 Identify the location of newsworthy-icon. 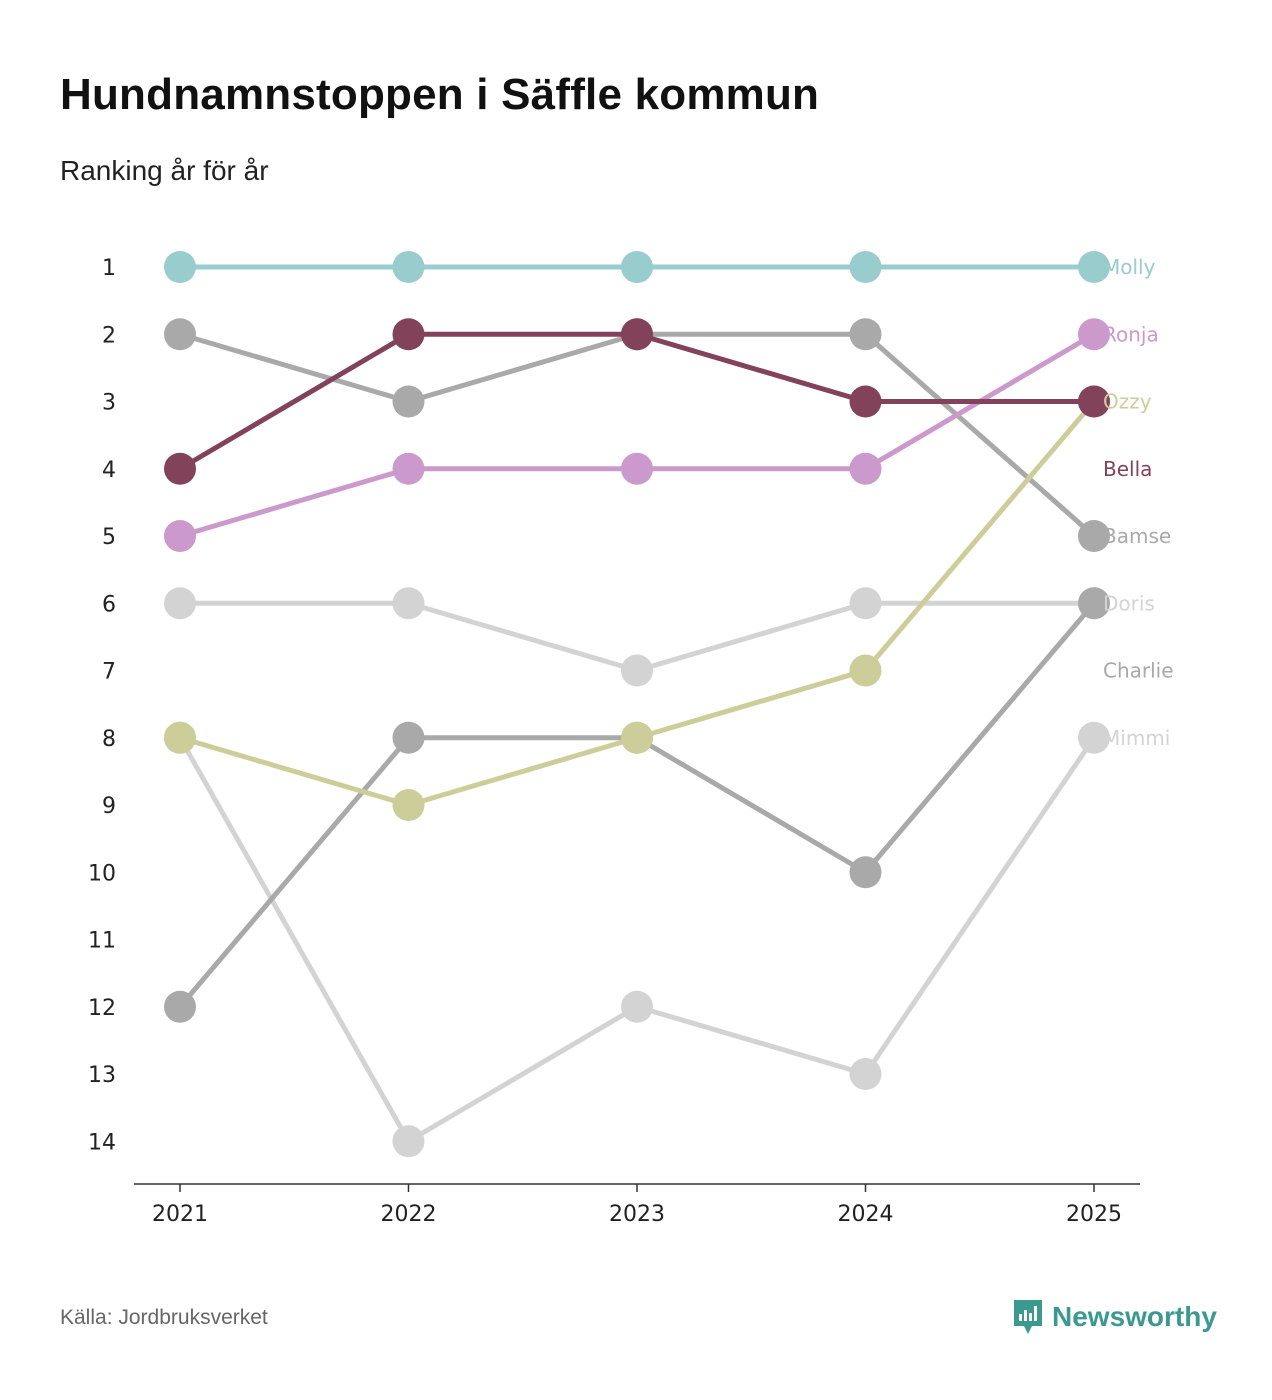
(1028, 1317).